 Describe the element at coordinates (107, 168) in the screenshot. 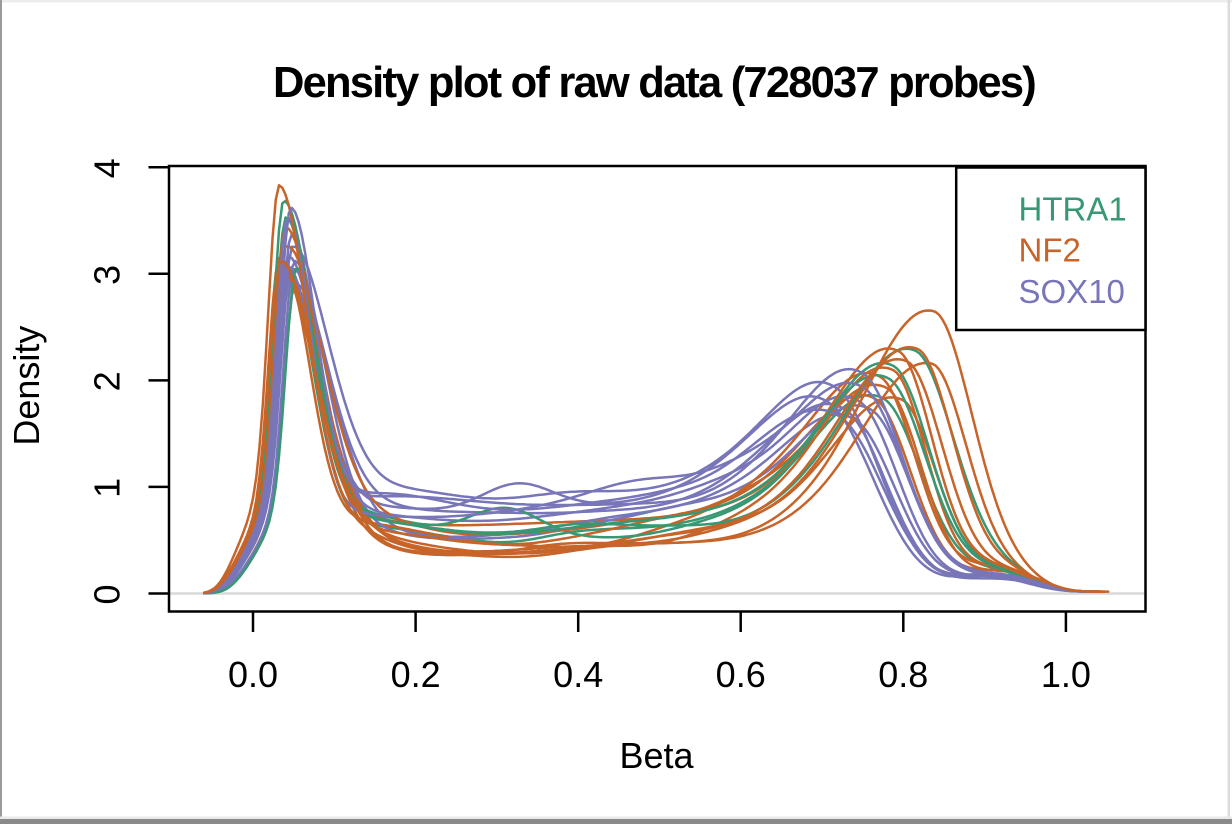

I see `svg-text: 4` at that location.